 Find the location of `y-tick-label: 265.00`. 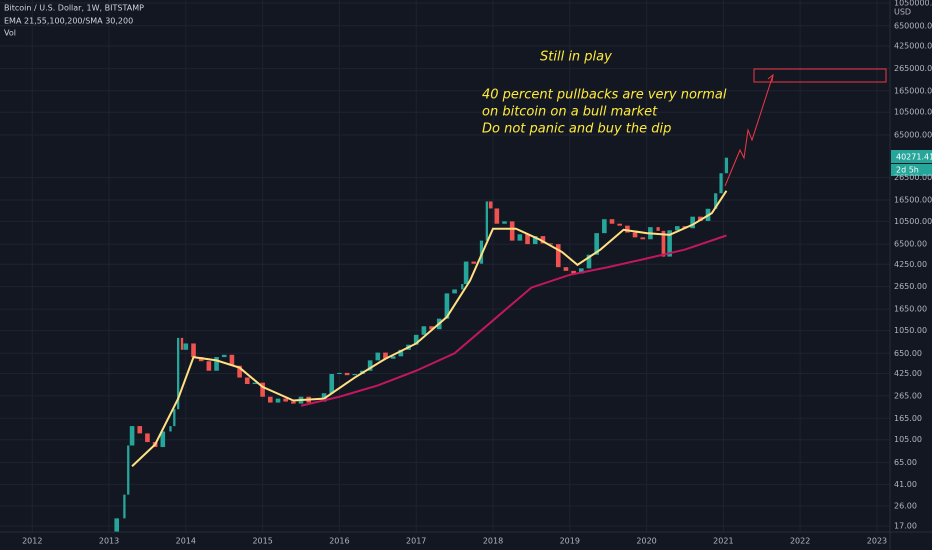

y-tick-label: 265.00 is located at coordinates (908, 395).